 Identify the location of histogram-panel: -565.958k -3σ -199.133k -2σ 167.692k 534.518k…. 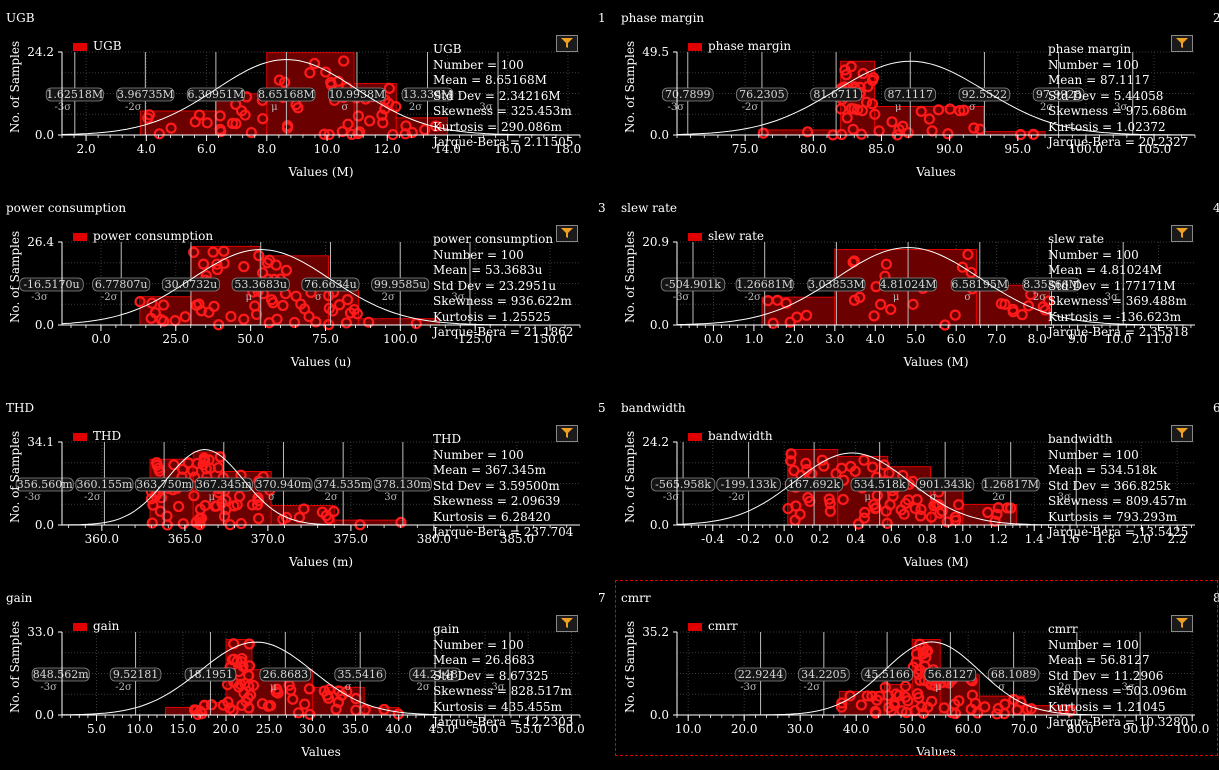
(917, 485).